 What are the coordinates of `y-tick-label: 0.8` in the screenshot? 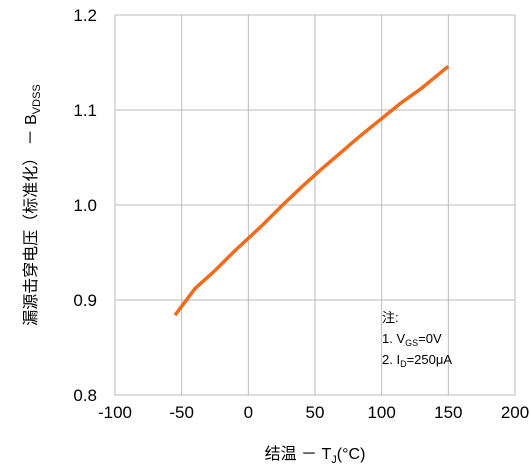 It's located at (85, 395).